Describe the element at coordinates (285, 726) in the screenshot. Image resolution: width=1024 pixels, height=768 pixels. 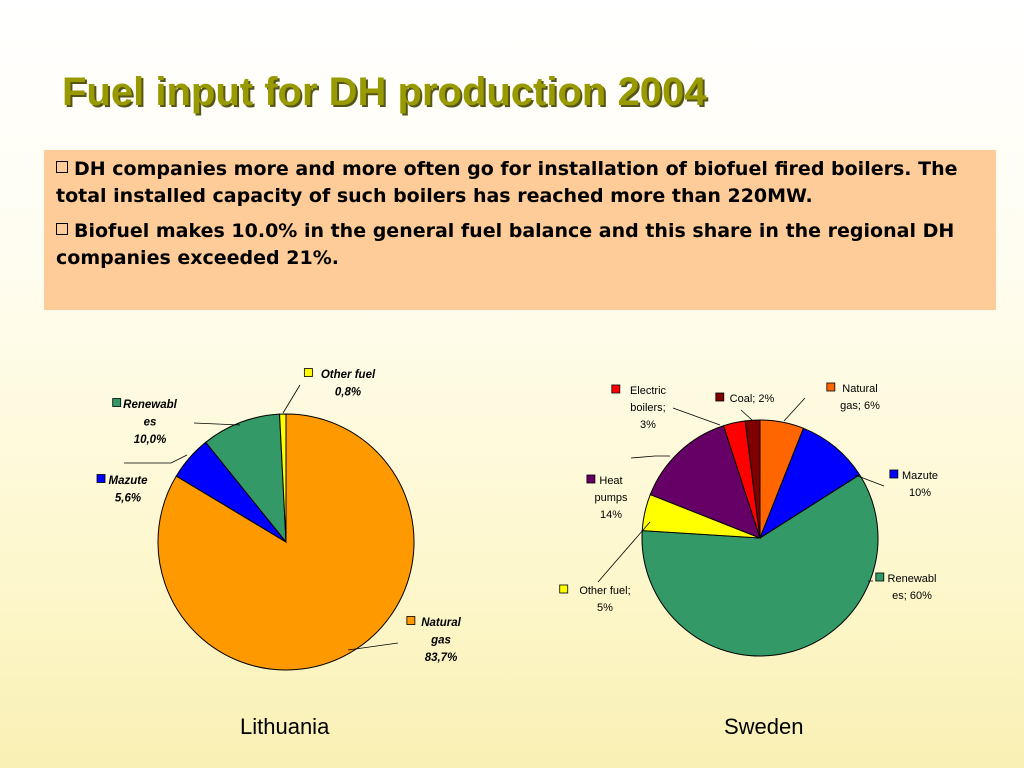
I see `chart-caption-lithuania: Lithuania` at that location.